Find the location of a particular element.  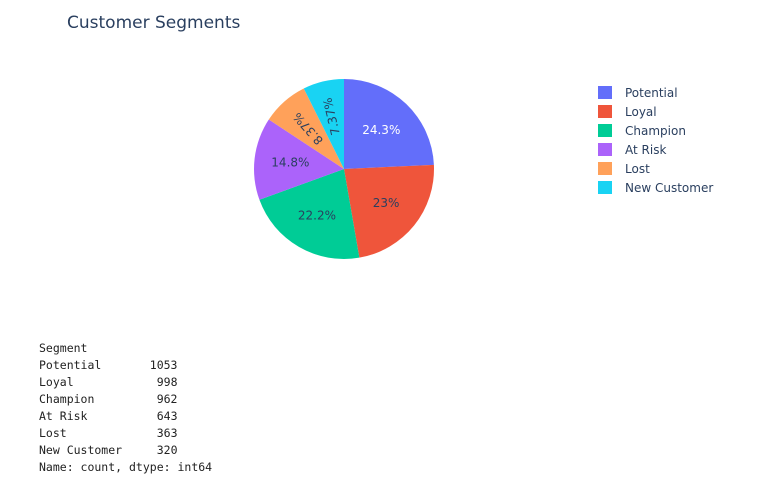

pie-label-loyal: 23% is located at coordinates (386, 203).